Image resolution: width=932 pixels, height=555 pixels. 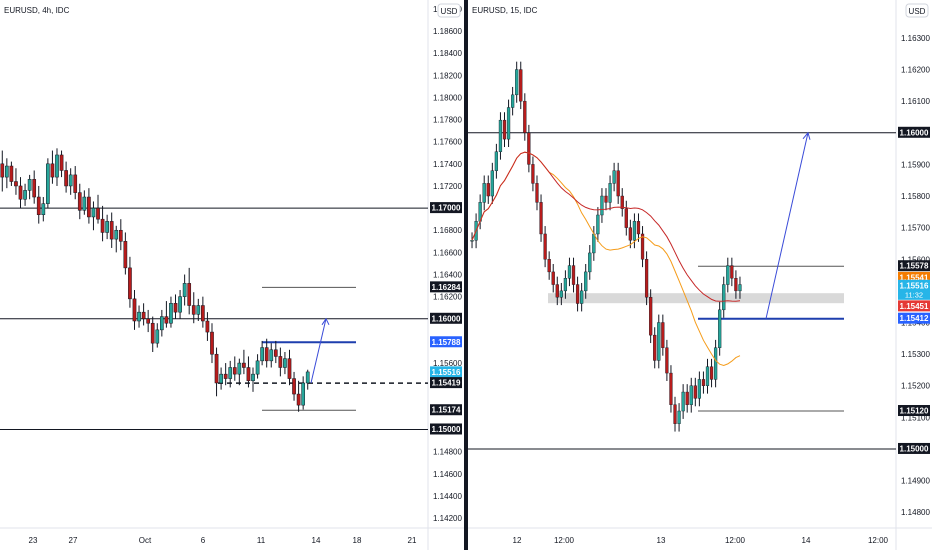 I want to click on y-tick-label: 1.15900, so click(x=915, y=164).